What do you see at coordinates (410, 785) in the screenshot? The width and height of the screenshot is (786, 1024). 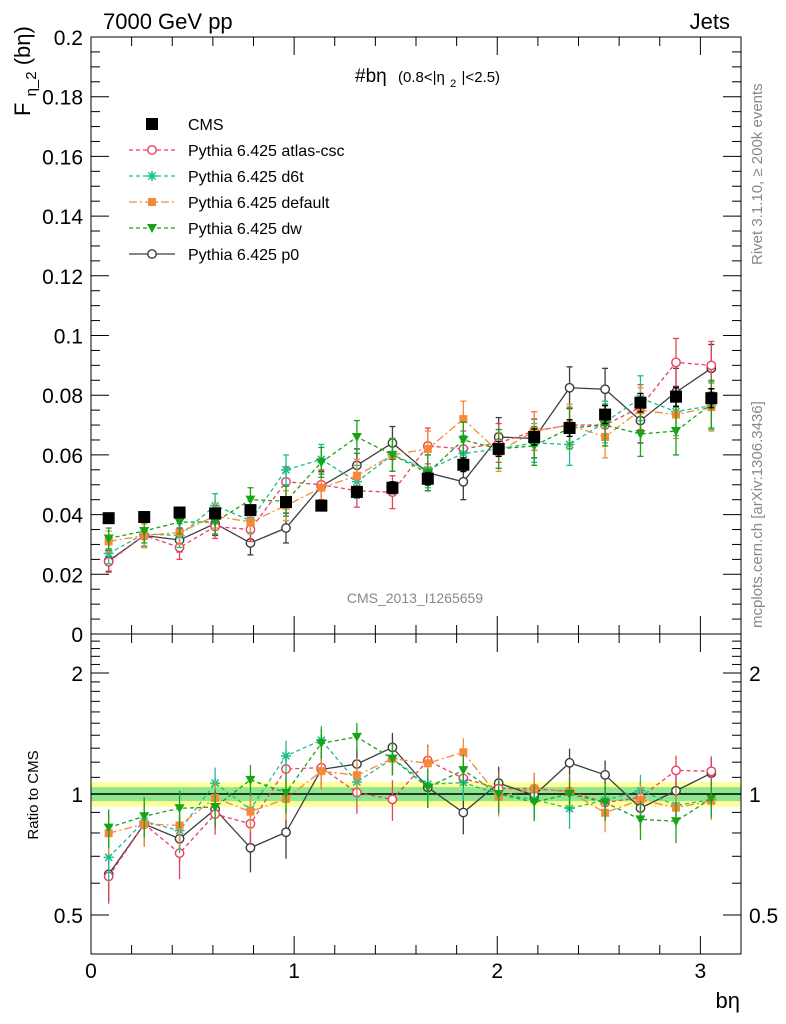 I see `ratio-series-pythia-6-425-dw` at bounding box center [410, 785].